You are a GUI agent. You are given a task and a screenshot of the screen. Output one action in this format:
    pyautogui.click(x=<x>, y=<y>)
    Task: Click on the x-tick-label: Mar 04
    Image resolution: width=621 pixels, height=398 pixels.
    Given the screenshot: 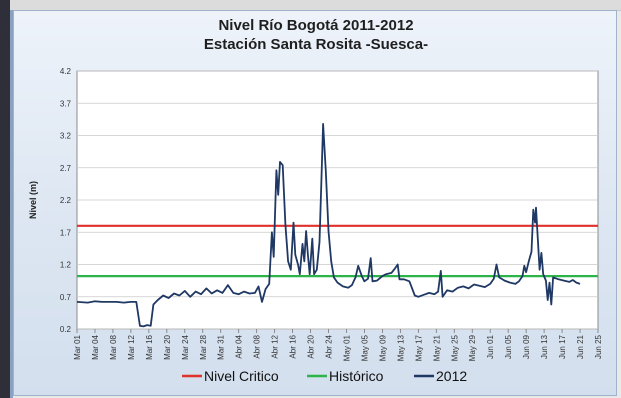 What is the action you would take?
    pyautogui.click(x=95, y=346)
    